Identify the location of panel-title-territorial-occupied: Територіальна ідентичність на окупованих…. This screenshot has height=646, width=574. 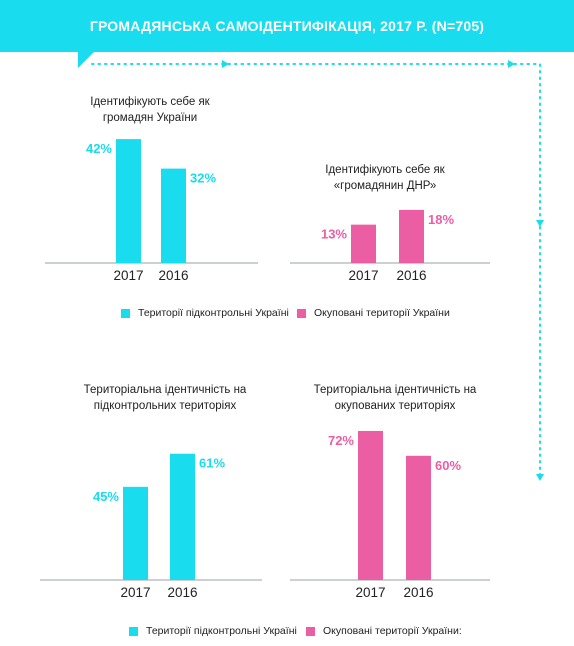
(395, 398).